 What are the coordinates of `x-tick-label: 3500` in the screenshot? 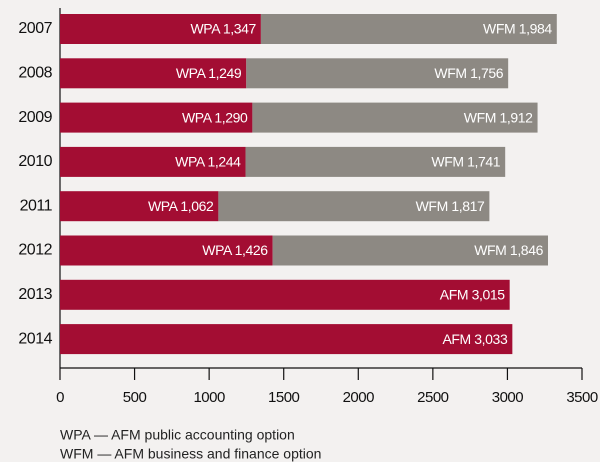 It's located at (582, 397).